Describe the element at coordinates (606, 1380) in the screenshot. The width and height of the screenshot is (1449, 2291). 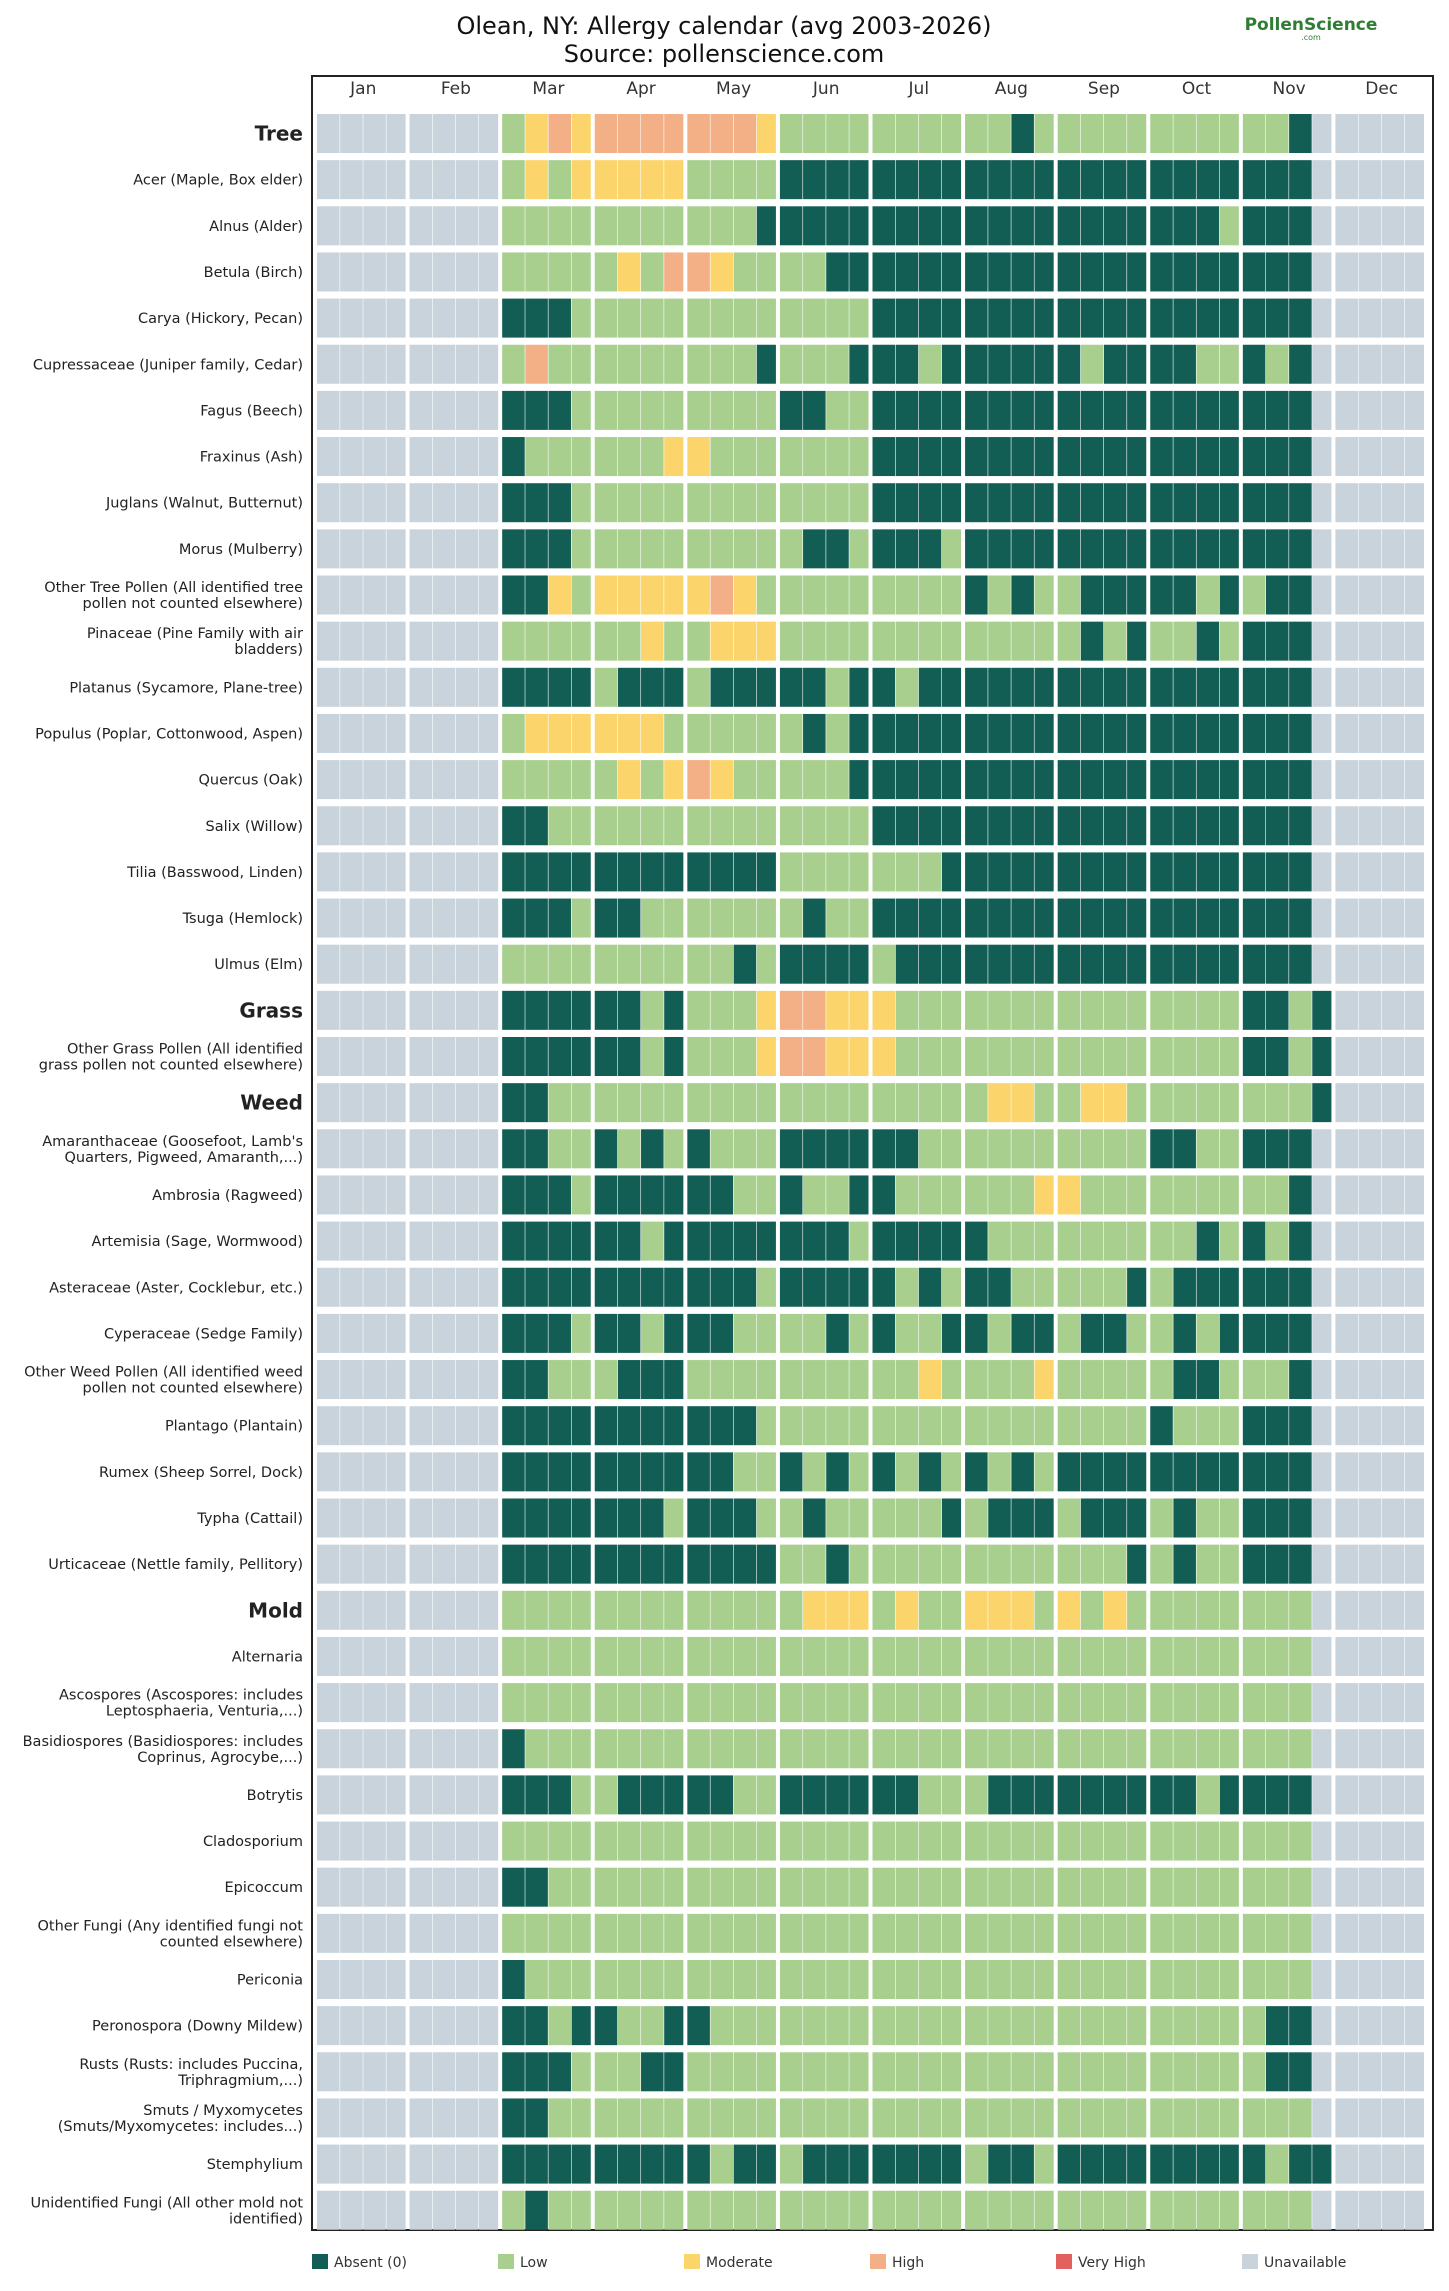
I see `cell-other-weed-pollen-all-identified-weed-pollen-not-counted-elsewhere-w13` at that location.